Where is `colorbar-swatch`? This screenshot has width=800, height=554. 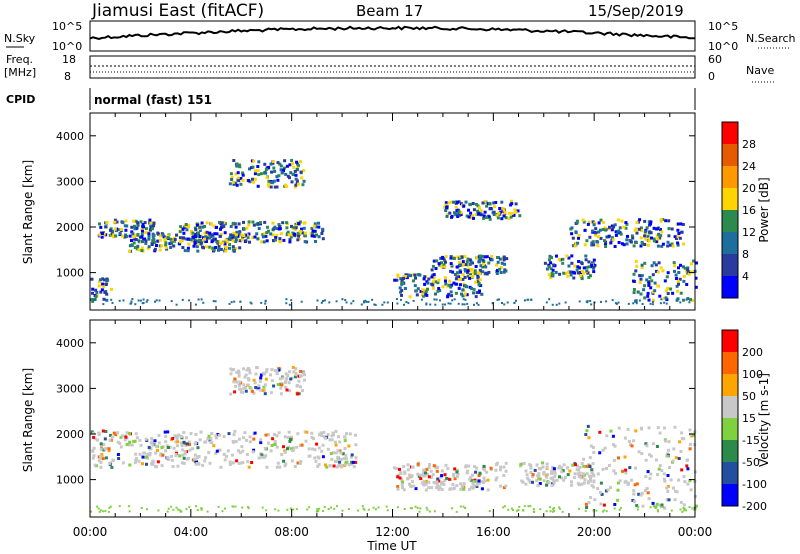 colorbar-swatch is located at coordinates (730, 221).